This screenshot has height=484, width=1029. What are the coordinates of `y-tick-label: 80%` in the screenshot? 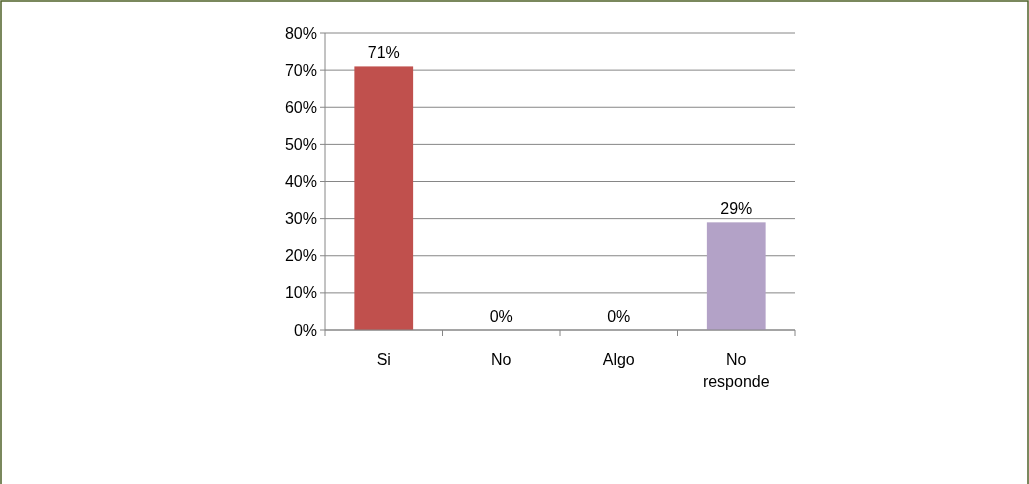 It's located at (300, 33).